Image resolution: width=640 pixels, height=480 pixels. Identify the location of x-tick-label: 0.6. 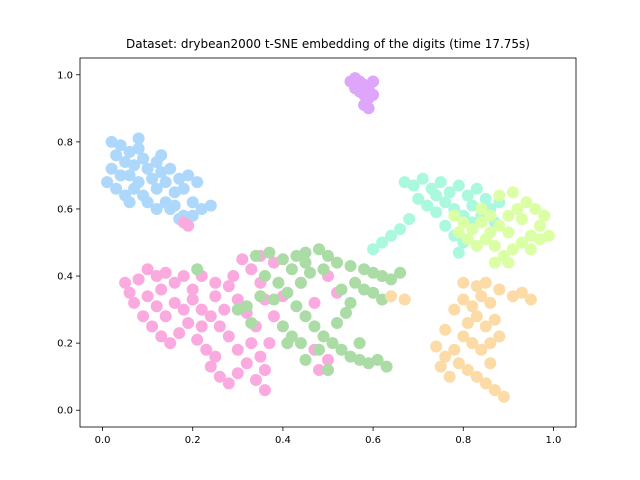
(373, 440).